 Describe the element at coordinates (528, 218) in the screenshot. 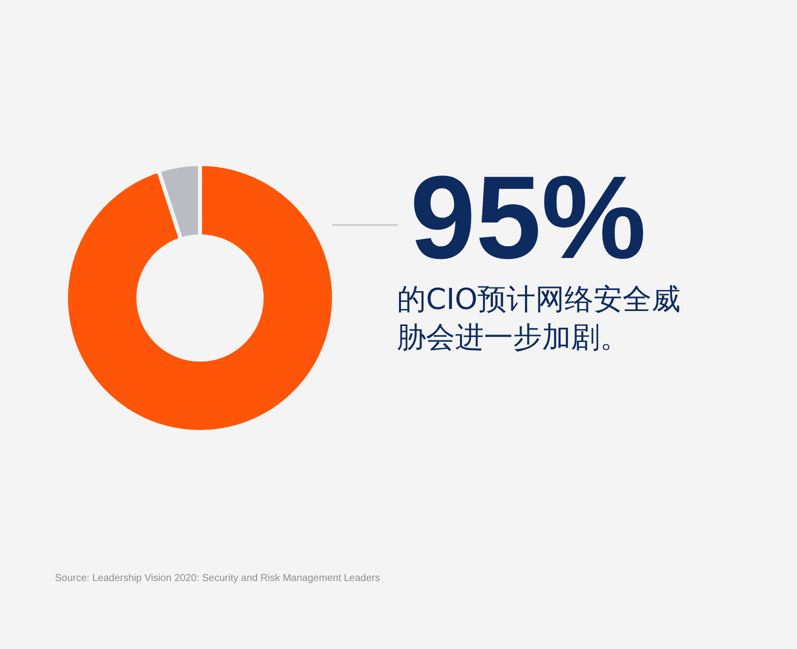

I see `data-label: 95%` at that location.